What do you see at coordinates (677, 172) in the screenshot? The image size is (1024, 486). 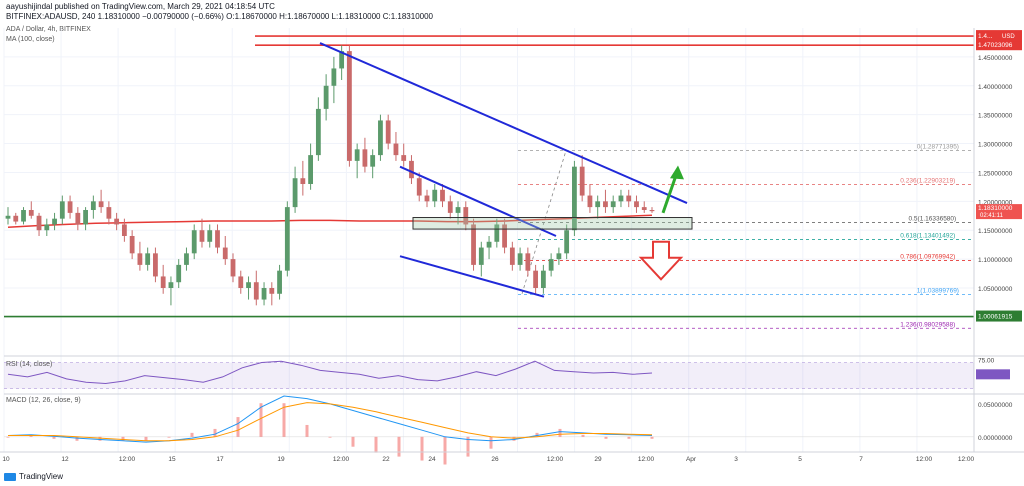 I see `up-arrowhead-icon` at bounding box center [677, 172].